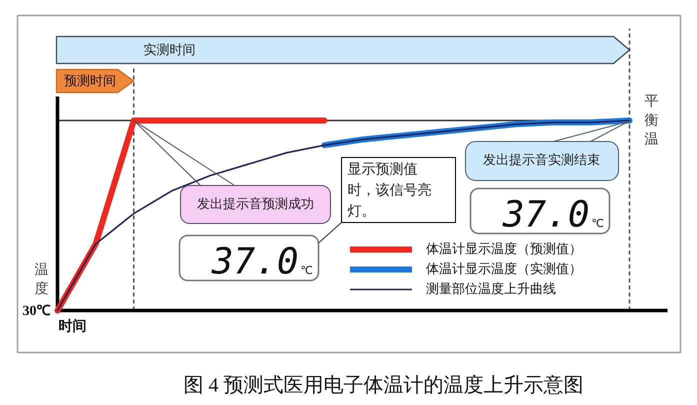  I want to click on legend-label: 体温计显示温度（预测值）, so click(504, 249).